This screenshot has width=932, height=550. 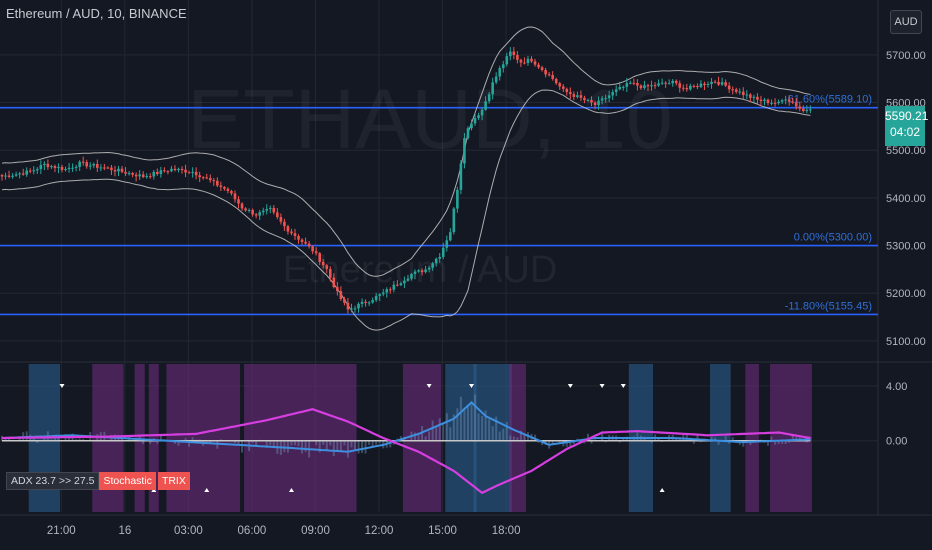 I want to click on legend-stochastic: Stochastic, so click(x=127, y=481).